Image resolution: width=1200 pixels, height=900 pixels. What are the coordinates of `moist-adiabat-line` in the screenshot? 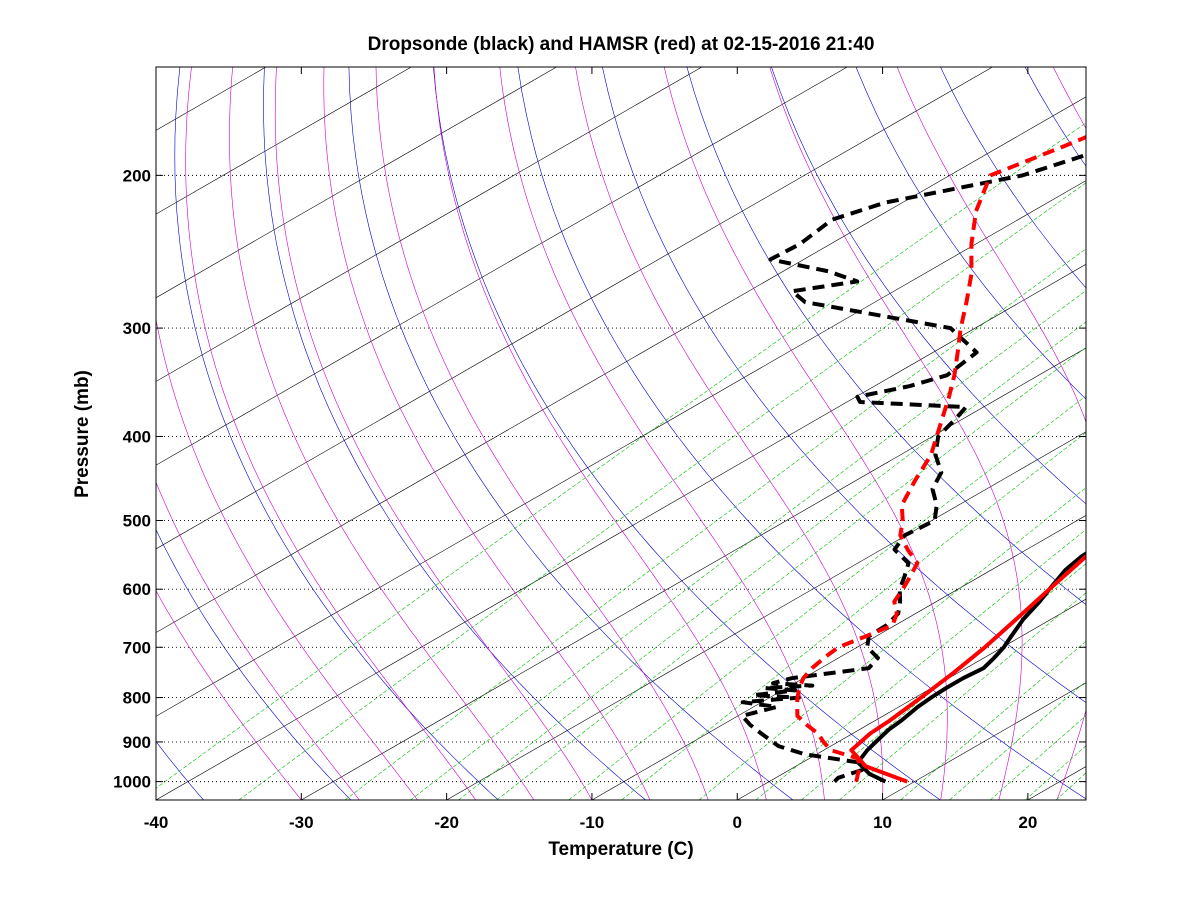 It's located at (1186, 433).